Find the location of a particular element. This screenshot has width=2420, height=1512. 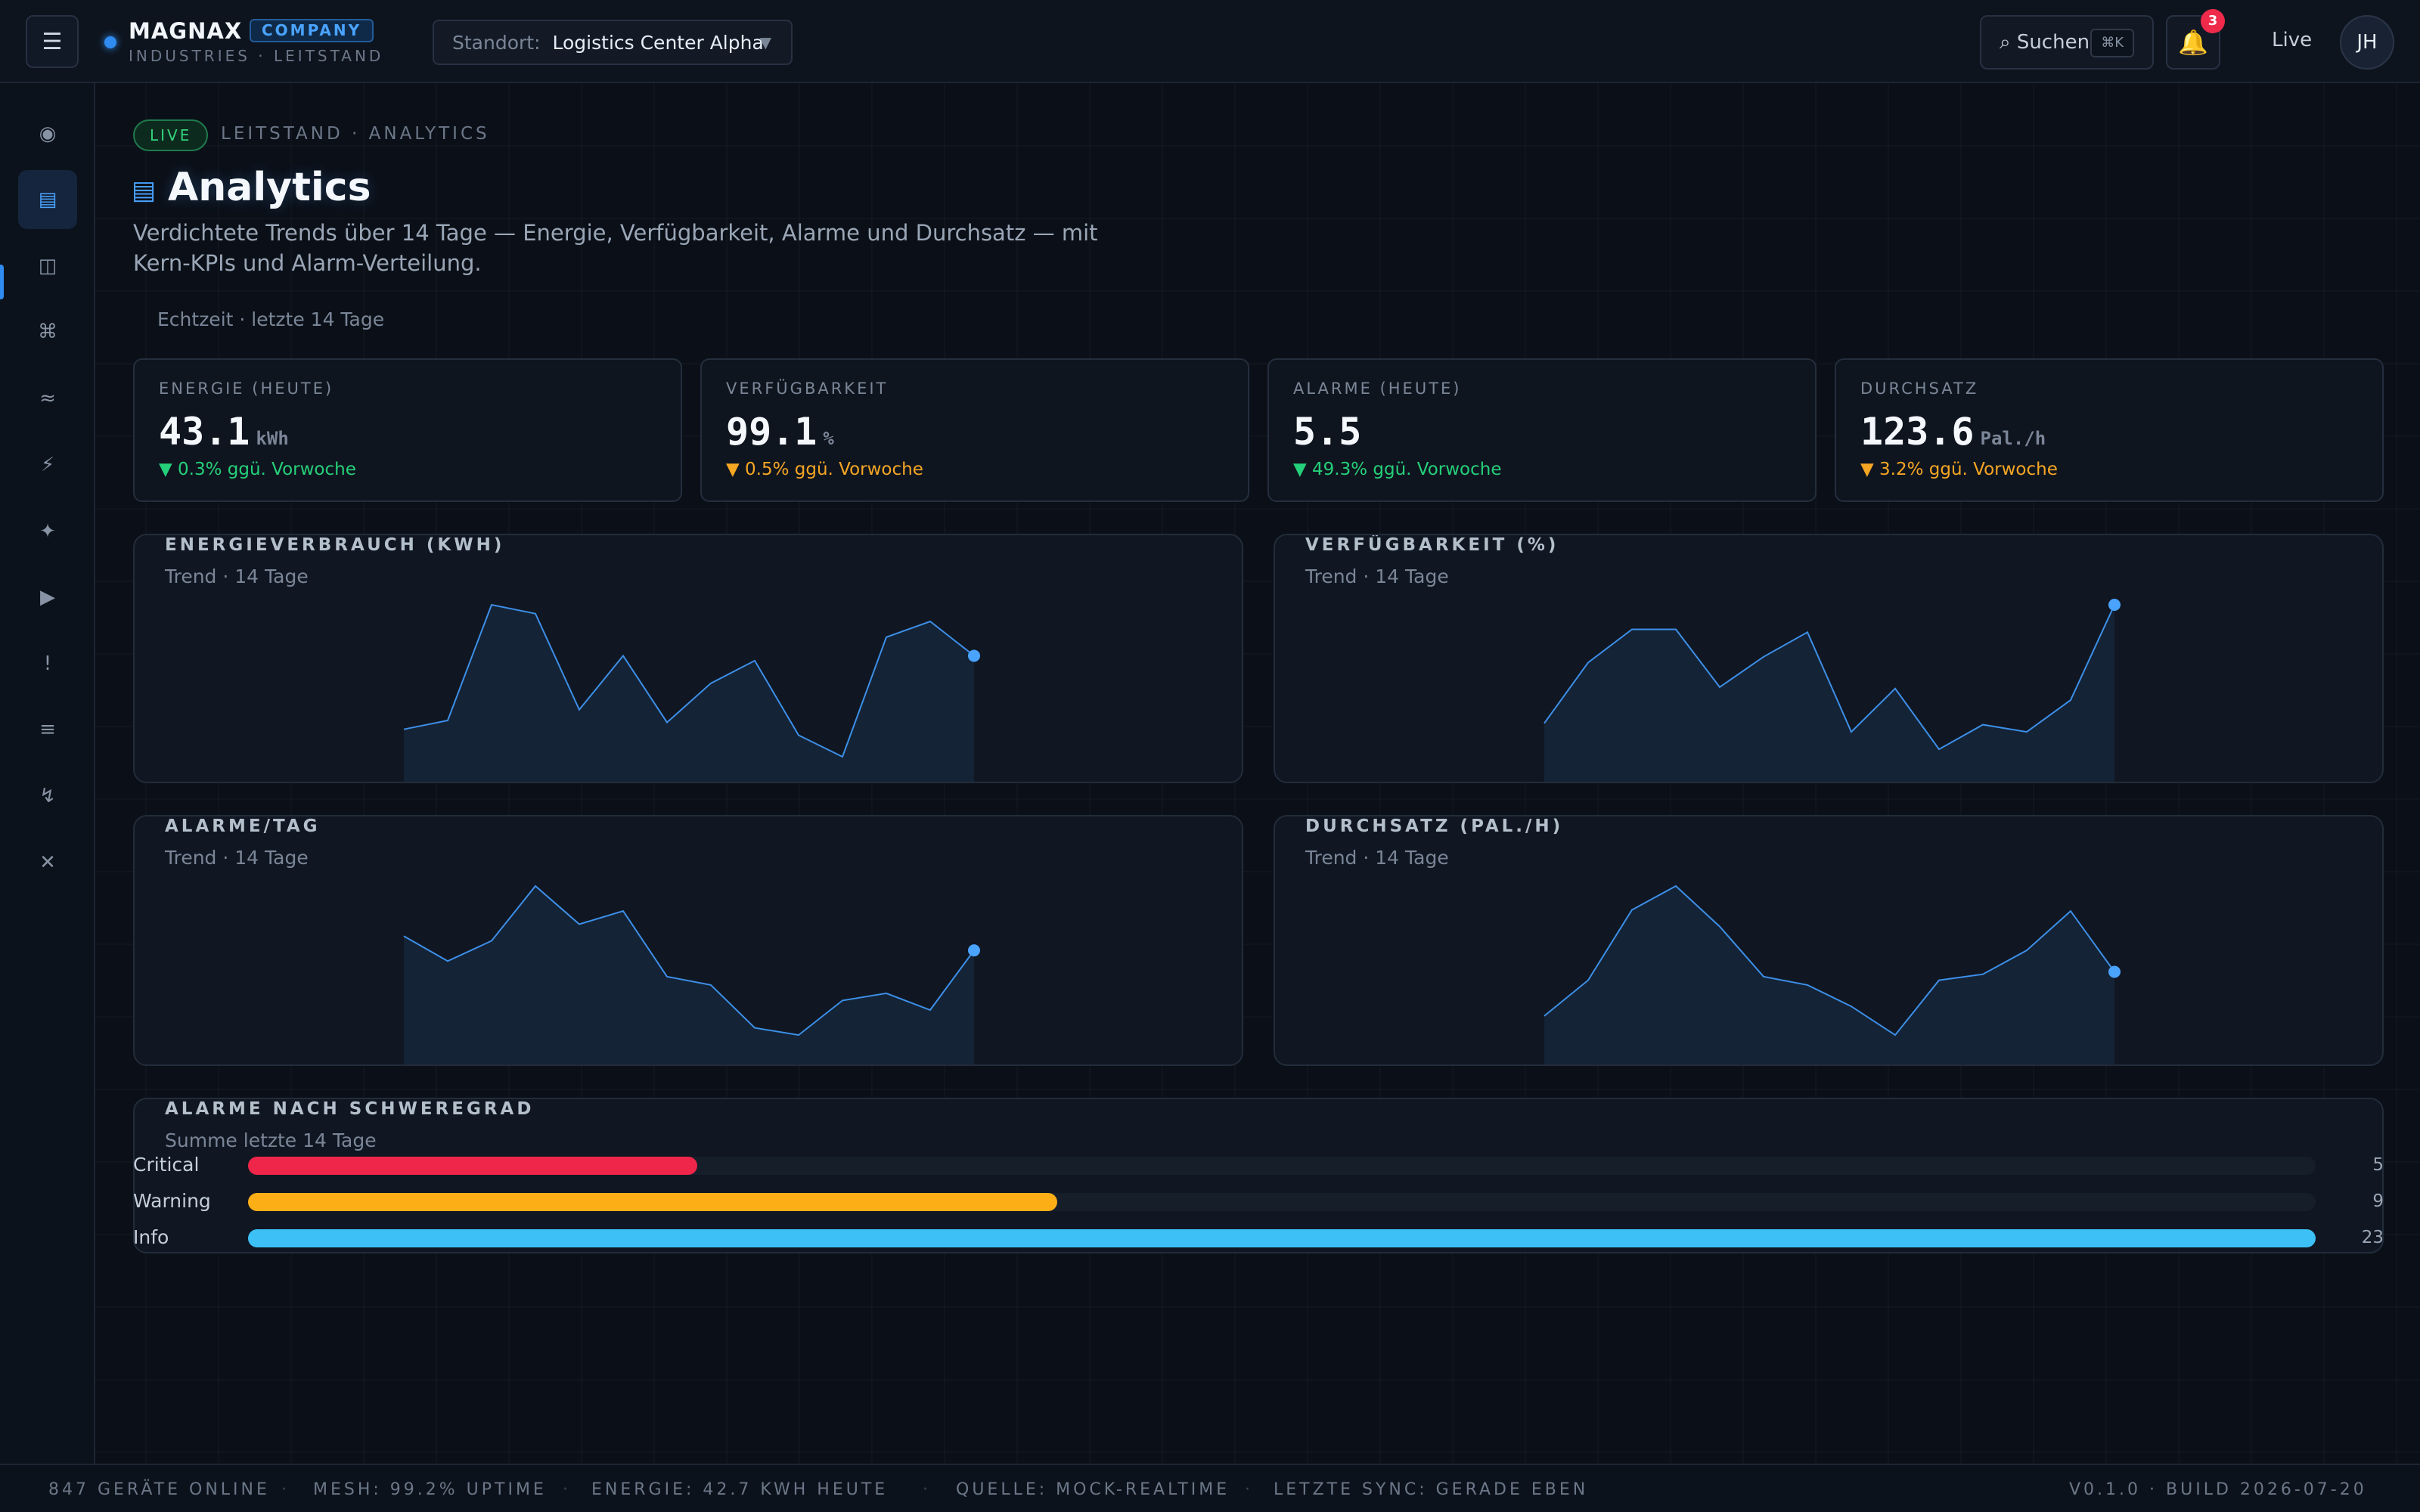

sidebar: ◉ ▤ ◫ ⌘ ≈ ⚡ ✦ ▶ ! ≡ ↯ ✕ is located at coordinates (47, 773).